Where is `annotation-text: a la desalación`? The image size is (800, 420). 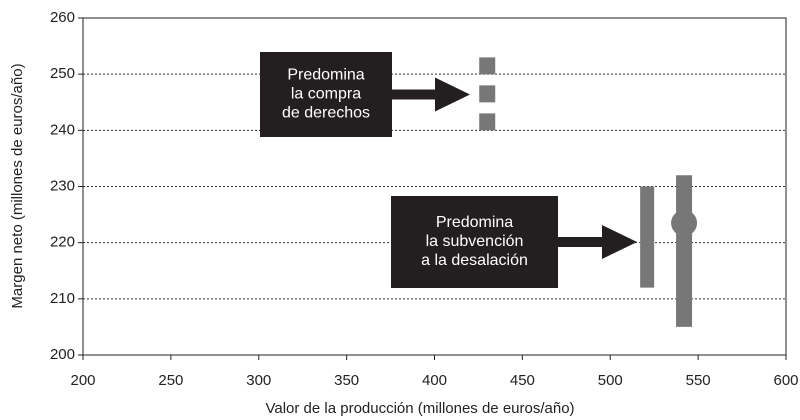 annotation-text: a la desalación is located at coordinates (474, 260).